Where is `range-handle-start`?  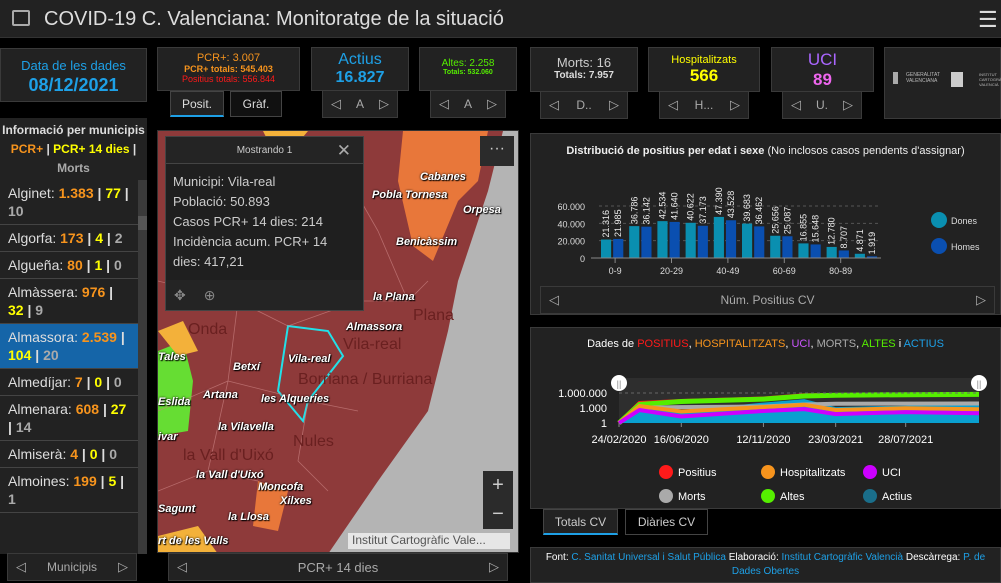
range-handle-start is located at coordinates (619, 383).